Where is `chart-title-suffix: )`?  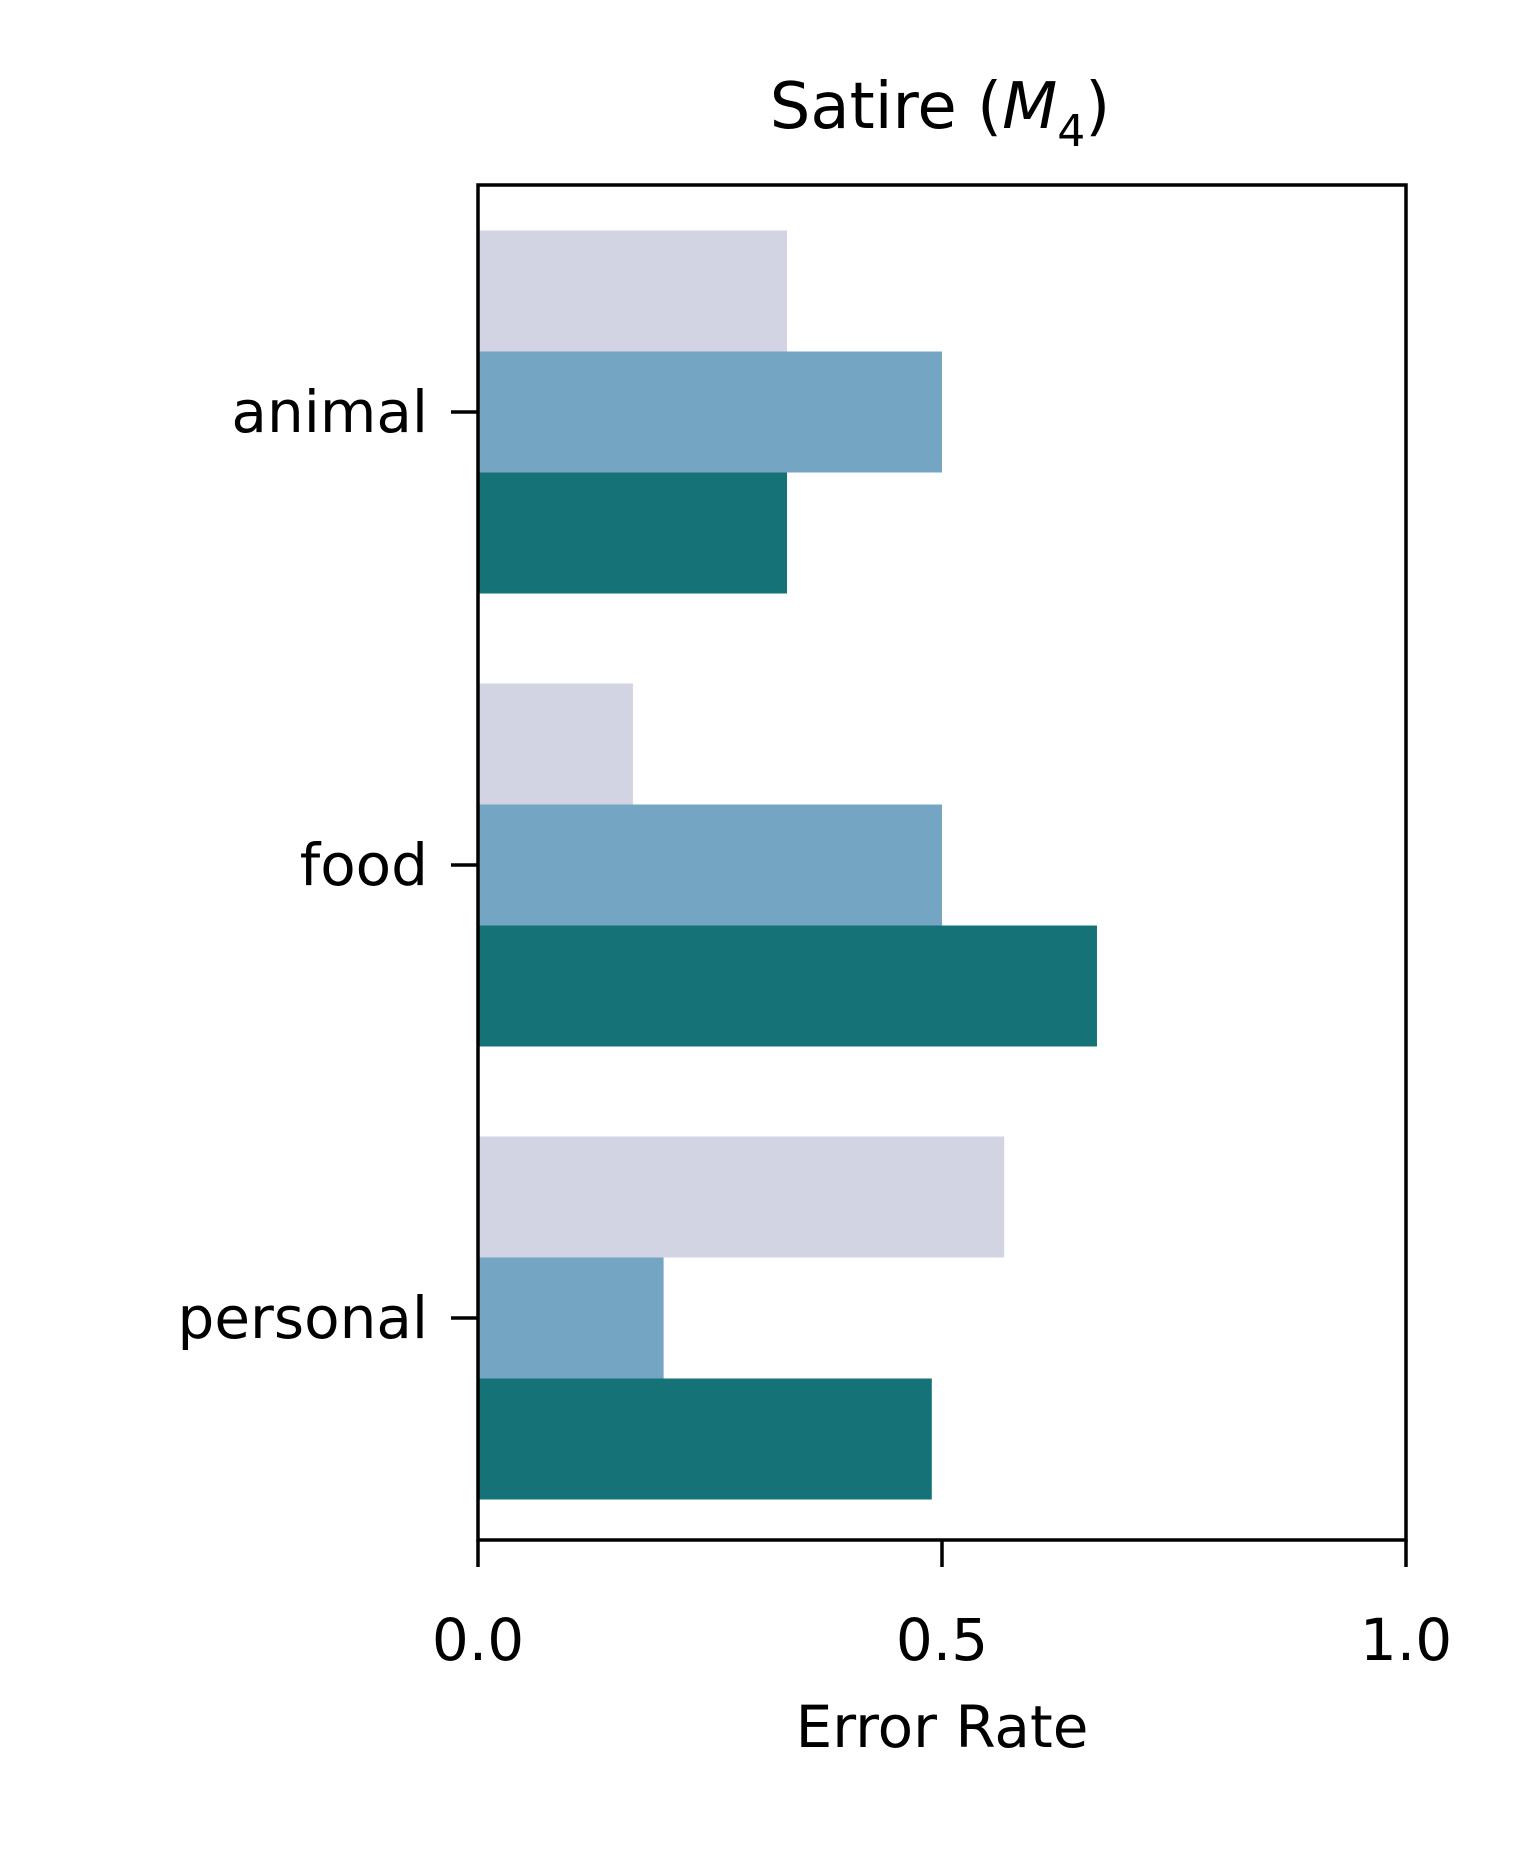
chart-title-suffix: ) is located at coordinates (1097, 107).